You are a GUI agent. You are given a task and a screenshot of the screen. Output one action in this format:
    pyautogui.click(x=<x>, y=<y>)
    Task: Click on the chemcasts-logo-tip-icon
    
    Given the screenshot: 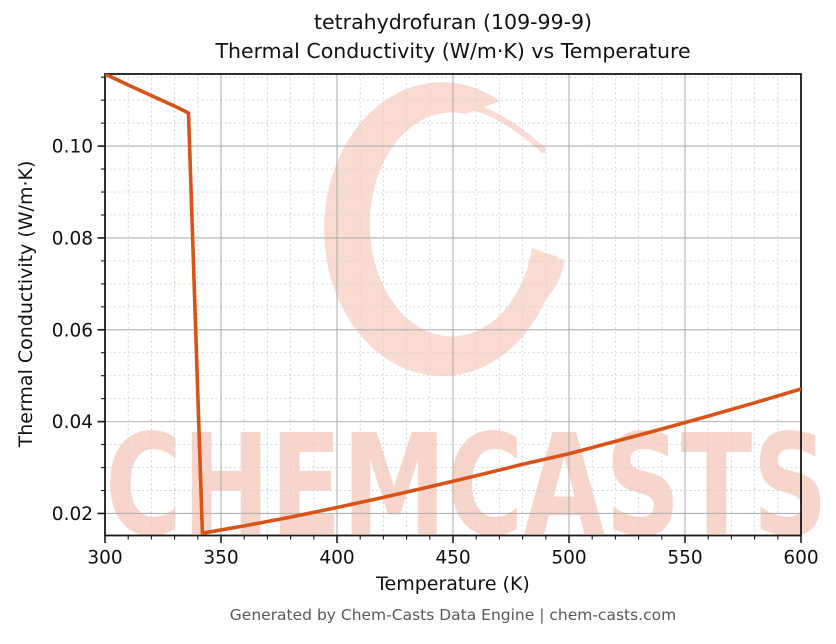 What is the action you would take?
    pyautogui.click(x=550, y=281)
    